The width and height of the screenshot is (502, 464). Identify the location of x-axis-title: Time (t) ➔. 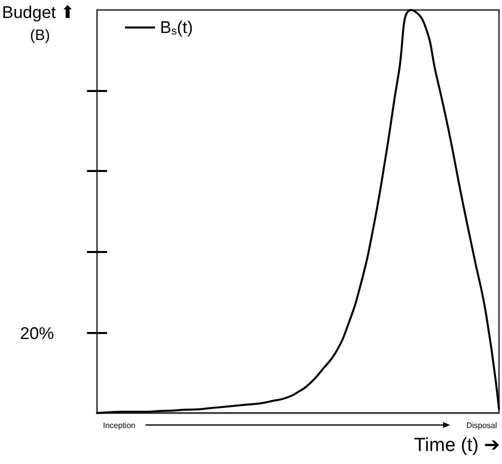
(457, 445).